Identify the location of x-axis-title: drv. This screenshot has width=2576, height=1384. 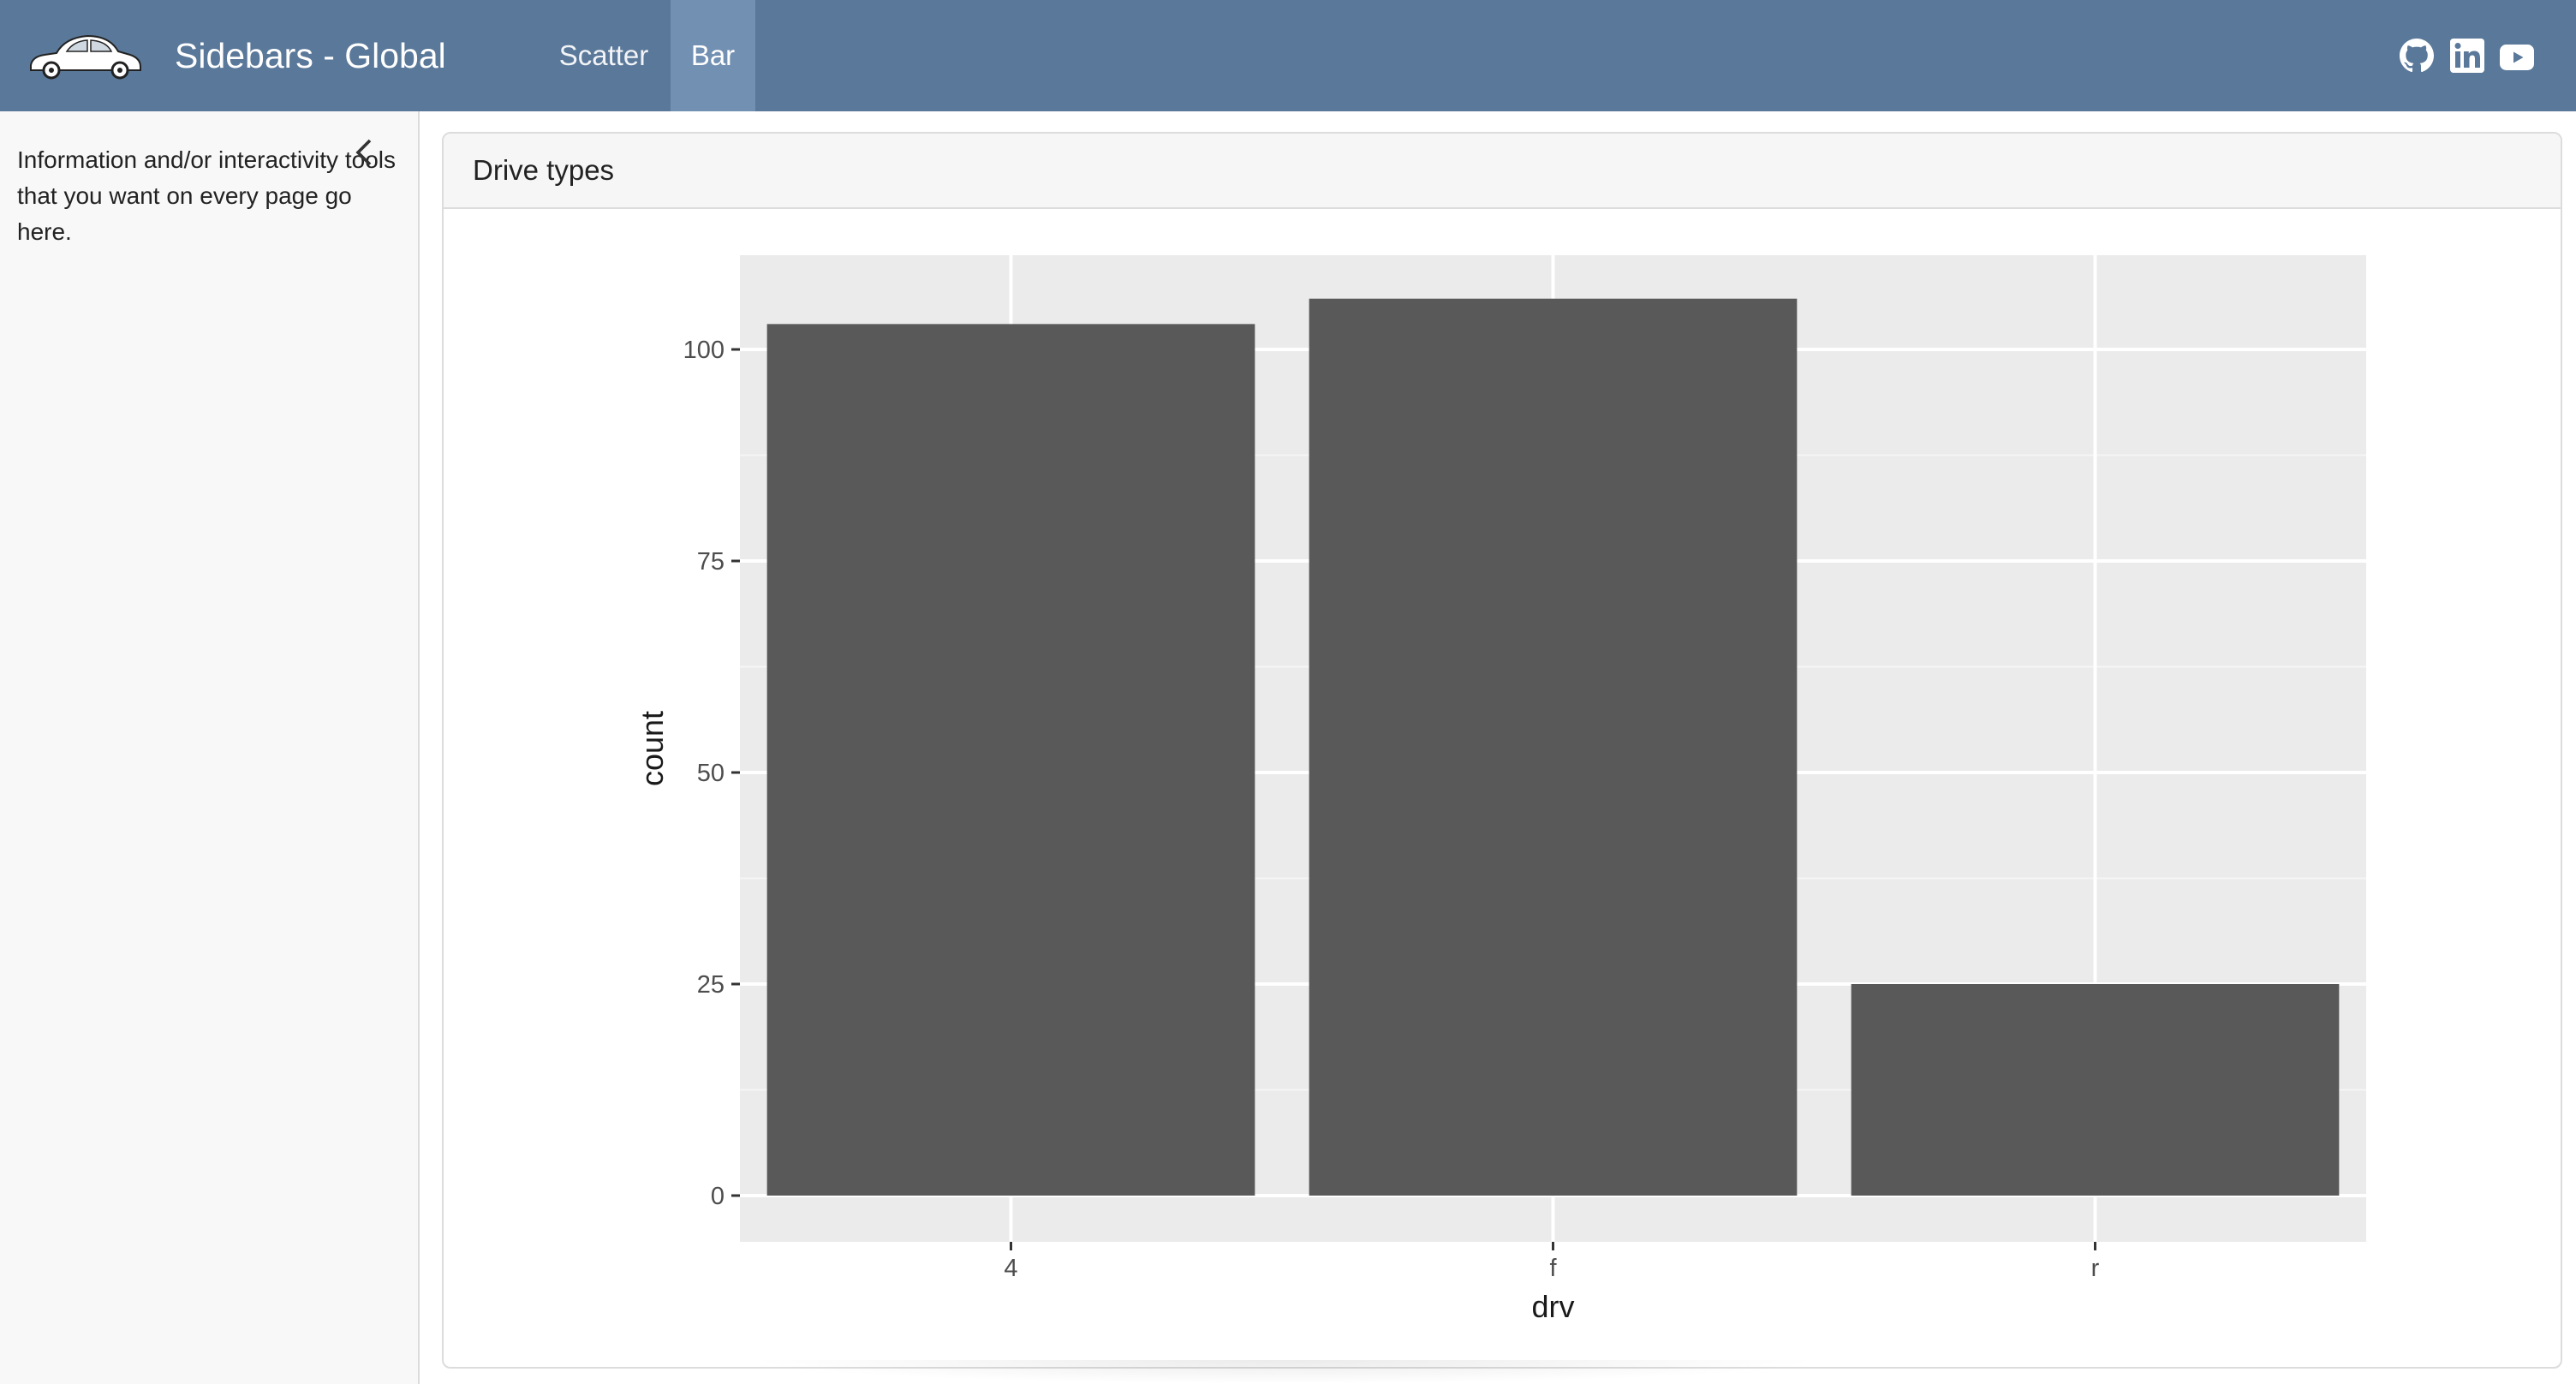
(1552, 1306).